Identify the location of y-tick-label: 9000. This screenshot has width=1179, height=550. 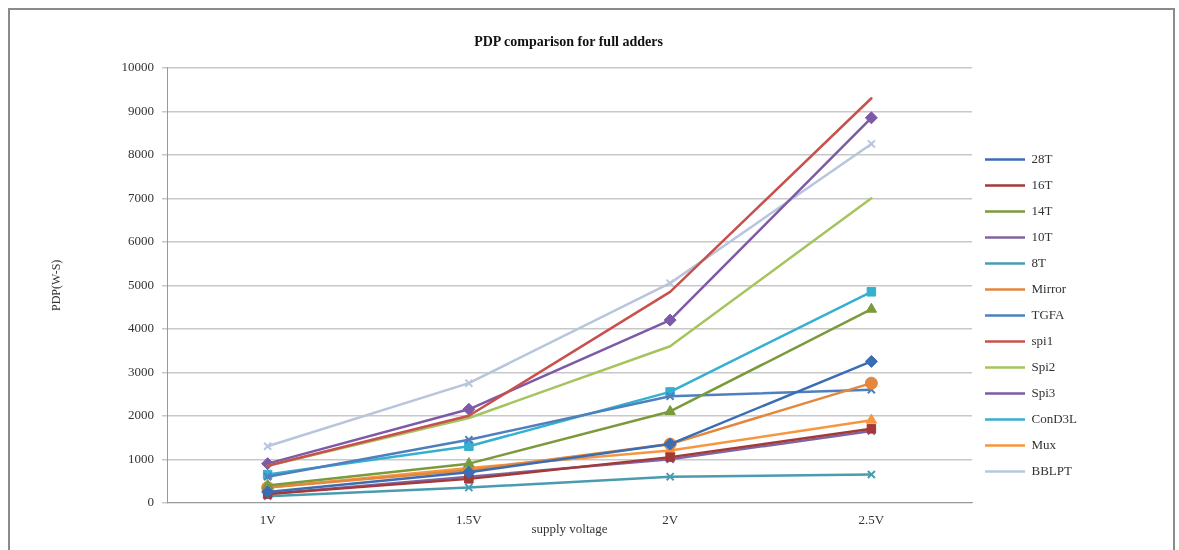
(141, 110).